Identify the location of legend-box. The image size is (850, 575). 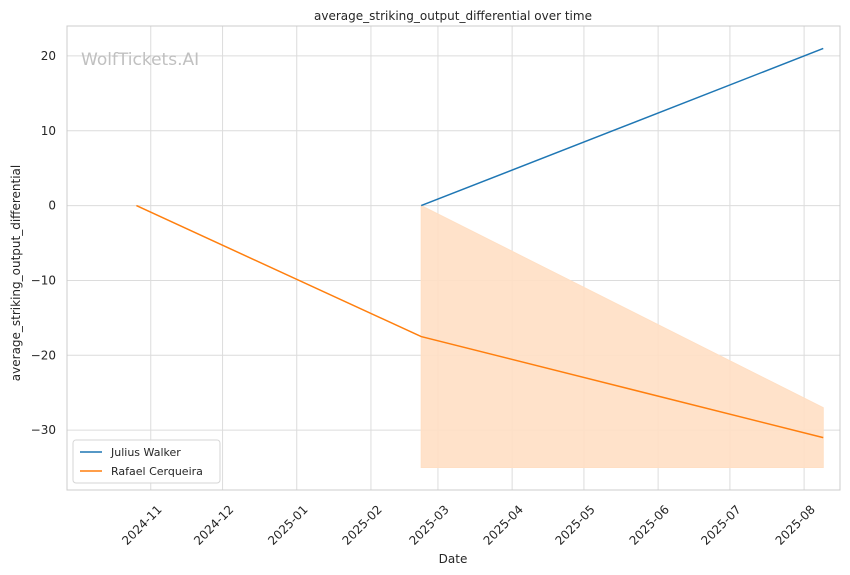
(146, 461).